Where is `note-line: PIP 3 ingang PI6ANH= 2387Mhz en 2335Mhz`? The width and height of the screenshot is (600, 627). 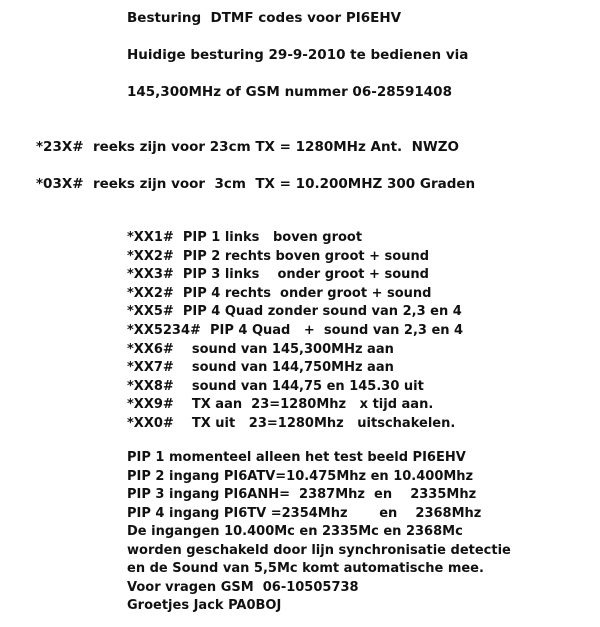
note-line: PIP 3 ingang PI6ANH= 2387Mhz en 2335Mhz is located at coordinates (302, 494).